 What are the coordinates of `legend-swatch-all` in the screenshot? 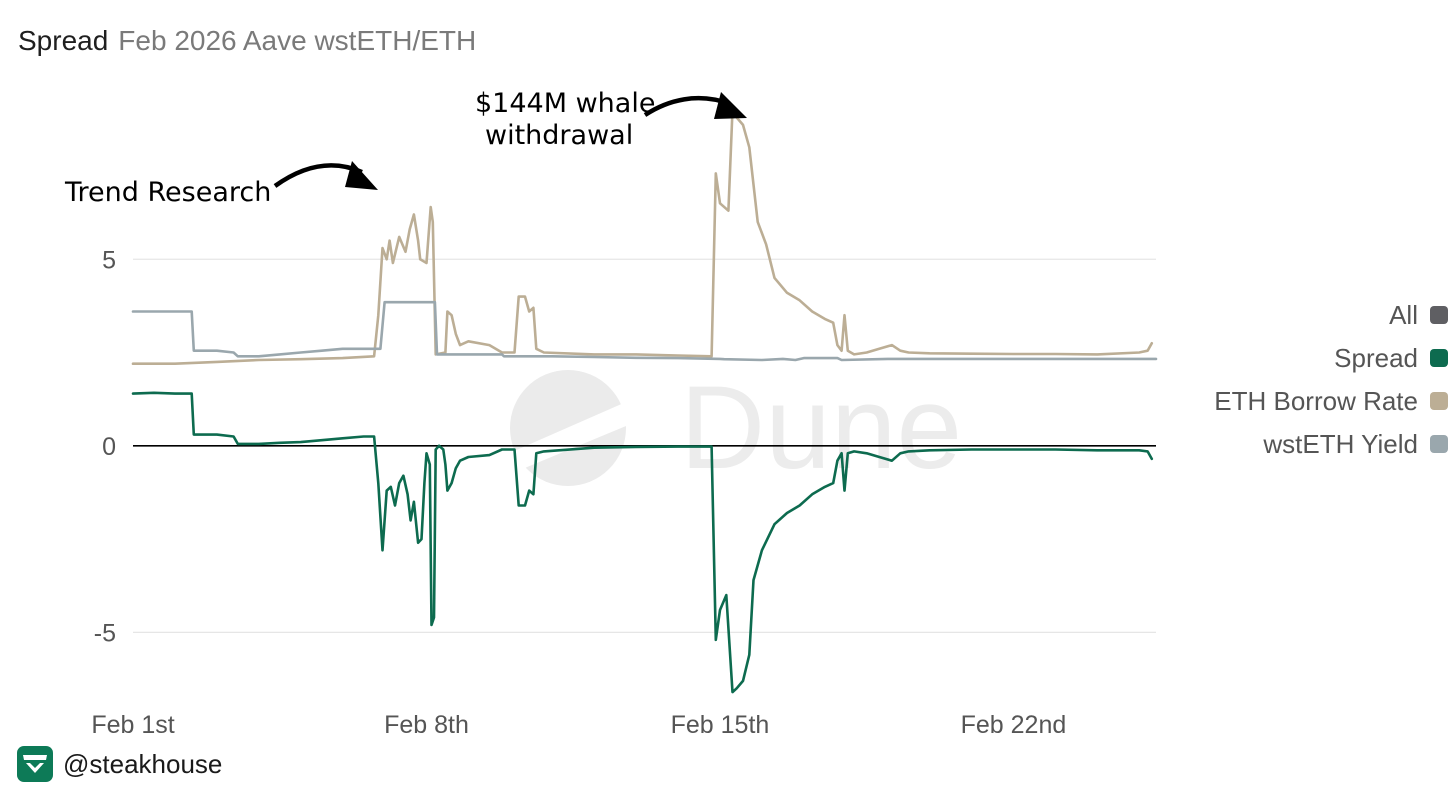 It's located at (1439, 315).